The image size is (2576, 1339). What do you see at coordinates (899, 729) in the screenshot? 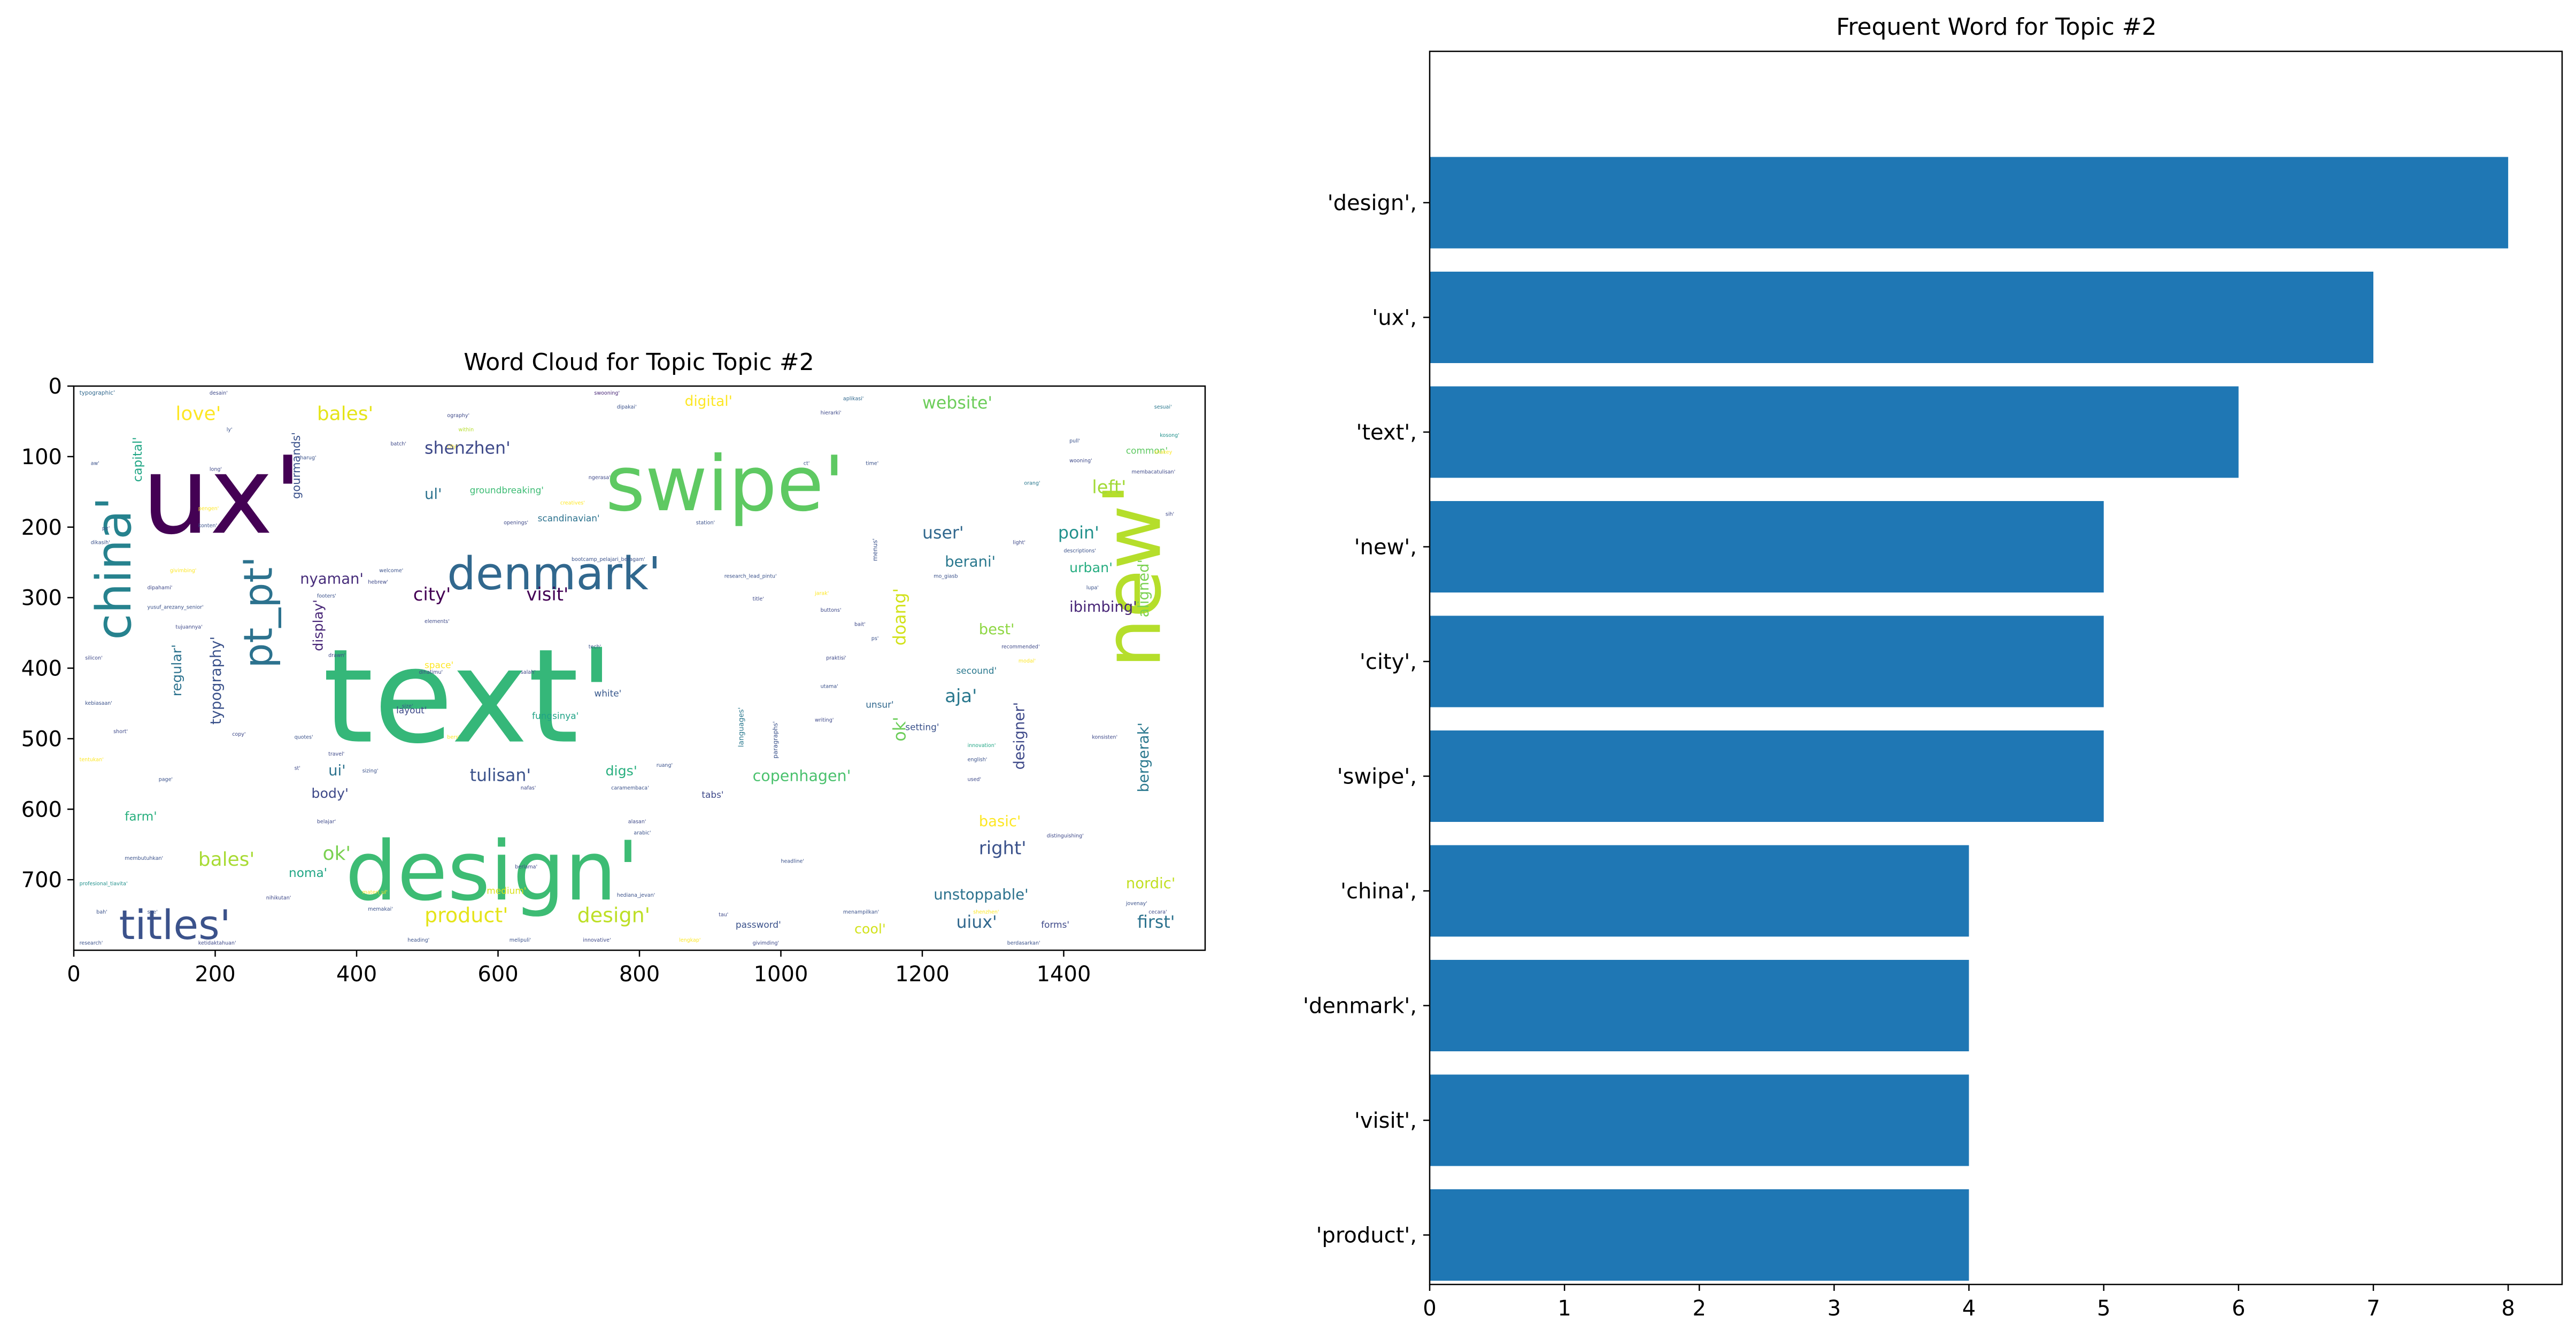
I see `cloud-word: ok'` at bounding box center [899, 729].